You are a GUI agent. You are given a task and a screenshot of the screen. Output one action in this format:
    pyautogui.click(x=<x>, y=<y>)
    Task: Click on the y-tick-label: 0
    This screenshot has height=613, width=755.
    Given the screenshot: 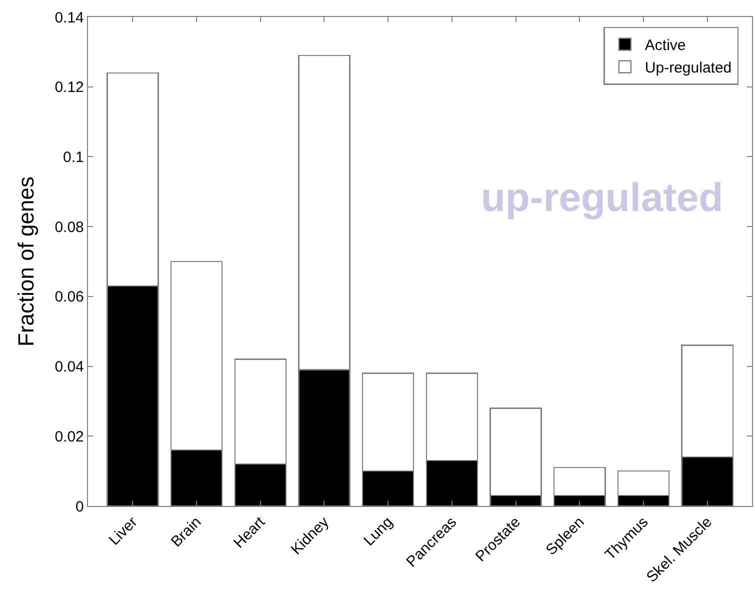 What is the action you would take?
    pyautogui.click(x=80, y=507)
    